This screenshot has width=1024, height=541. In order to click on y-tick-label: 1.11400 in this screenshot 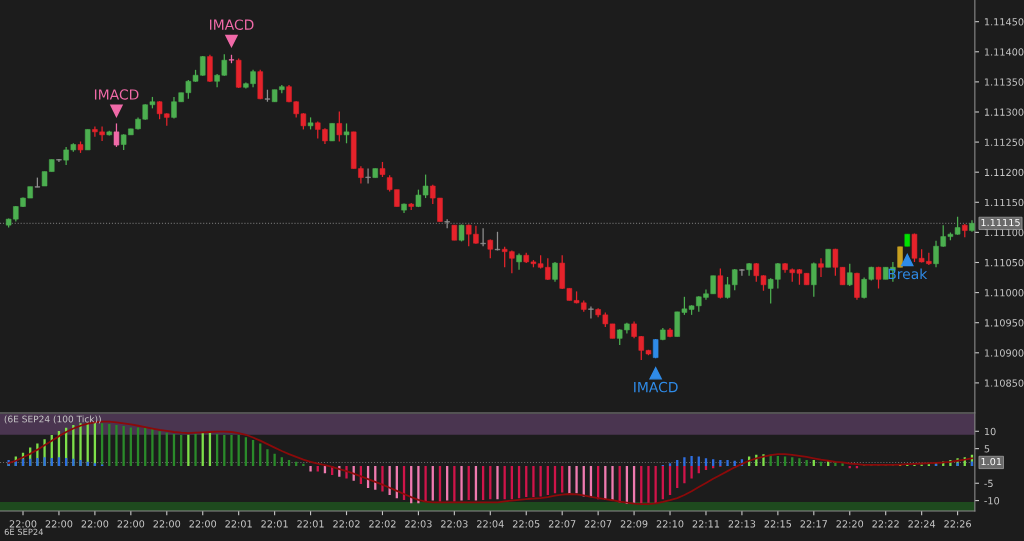, I will do `click(1004, 52)`.